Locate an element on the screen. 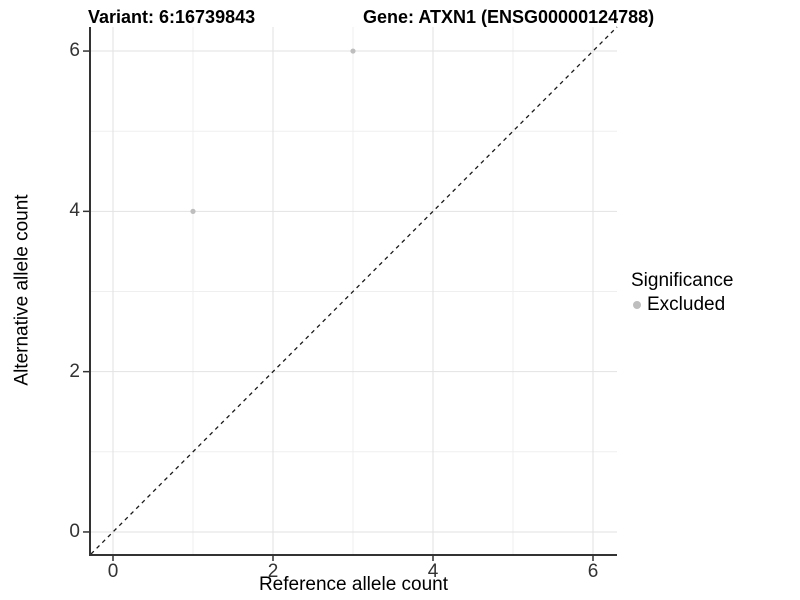 Image resolution: width=800 pixels, height=600 pixels. x-tick-label: 4 is located at coordinates (433, 571).